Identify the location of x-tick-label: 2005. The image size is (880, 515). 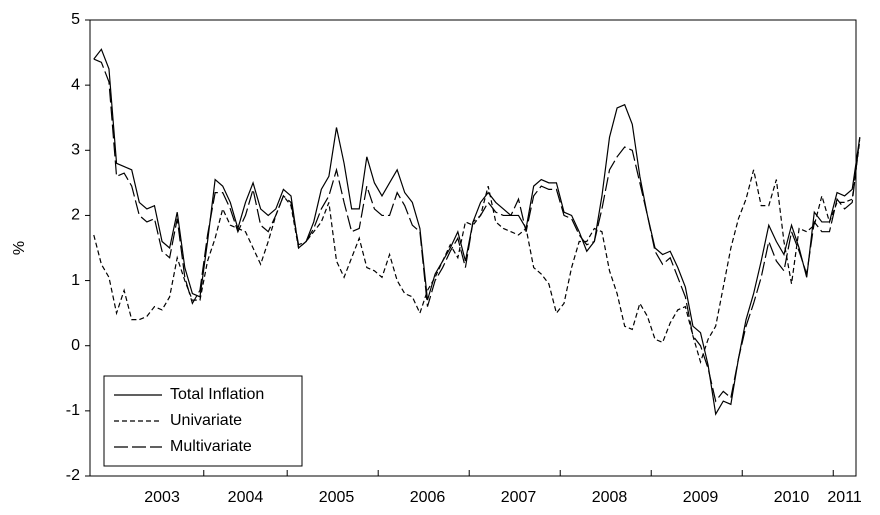
(337, 497).